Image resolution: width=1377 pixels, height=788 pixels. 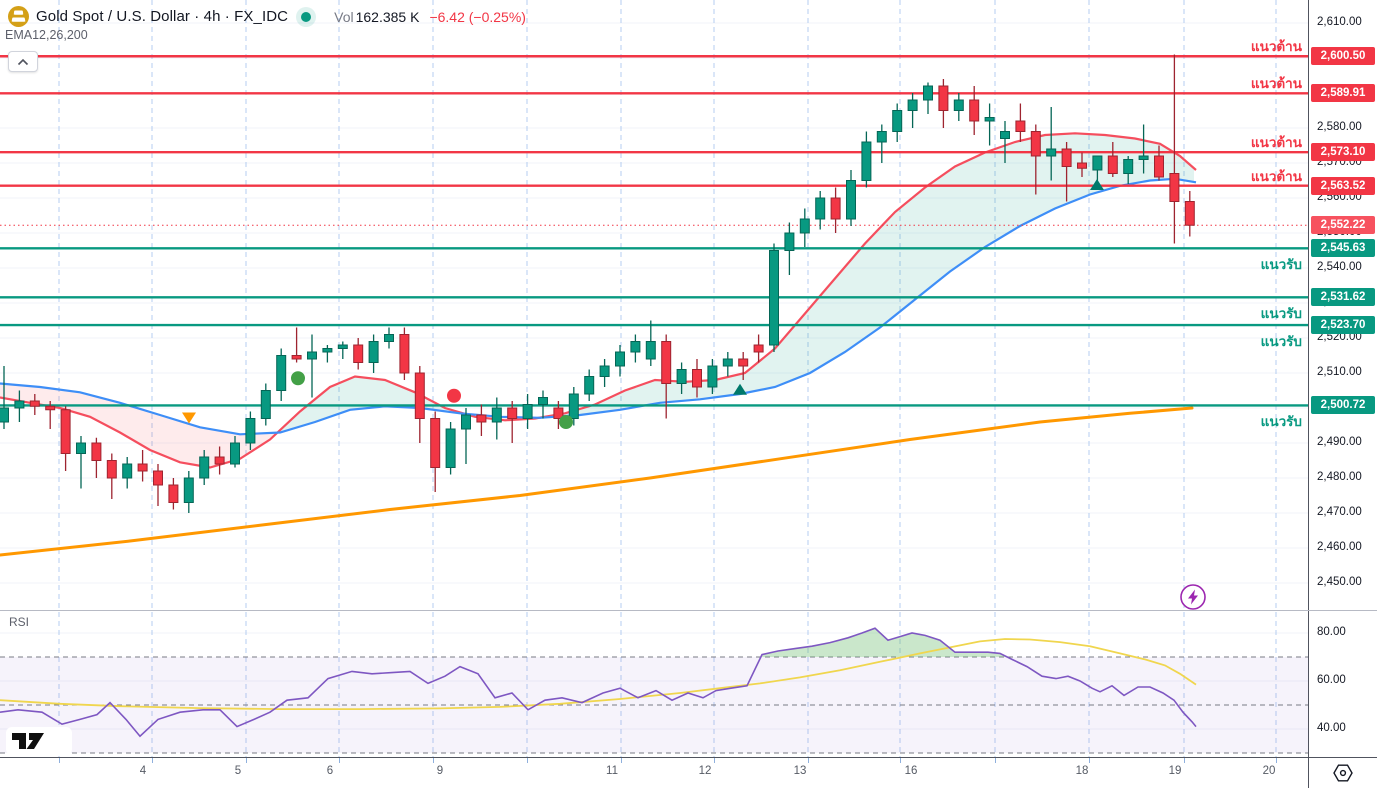 I want to click on rsi-pane-label: RSI, so click(x=19, y=622).